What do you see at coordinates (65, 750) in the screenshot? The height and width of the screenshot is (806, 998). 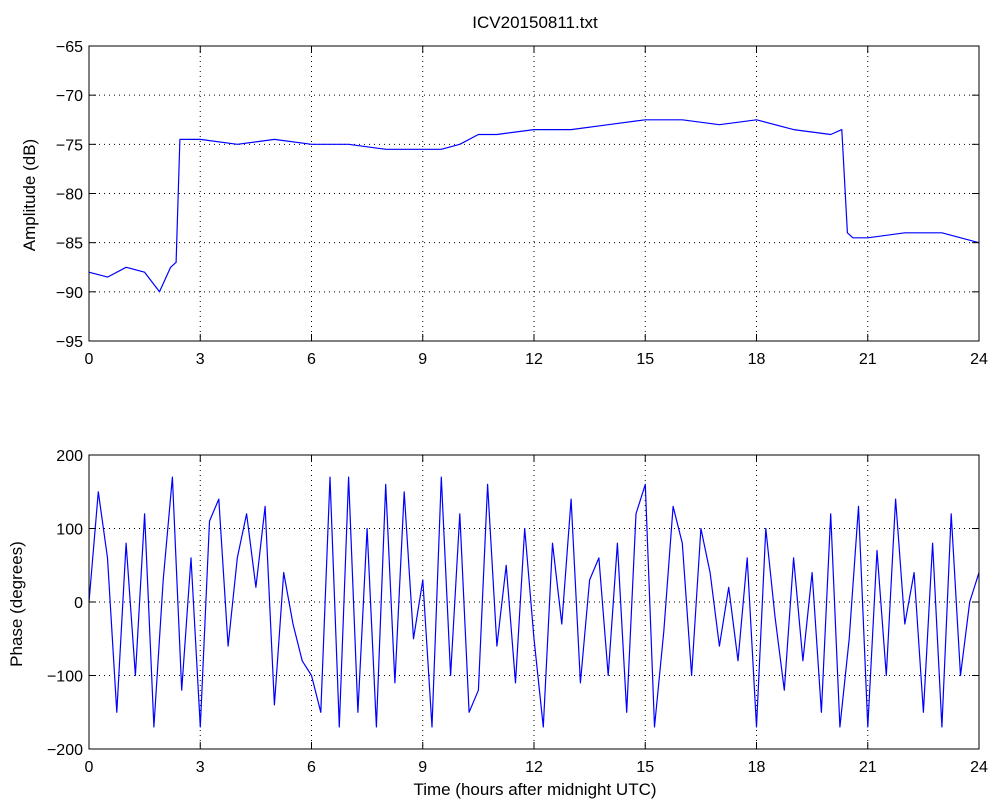 I see `phase-y-tick-label: −200` at bounding box center [65, 750].